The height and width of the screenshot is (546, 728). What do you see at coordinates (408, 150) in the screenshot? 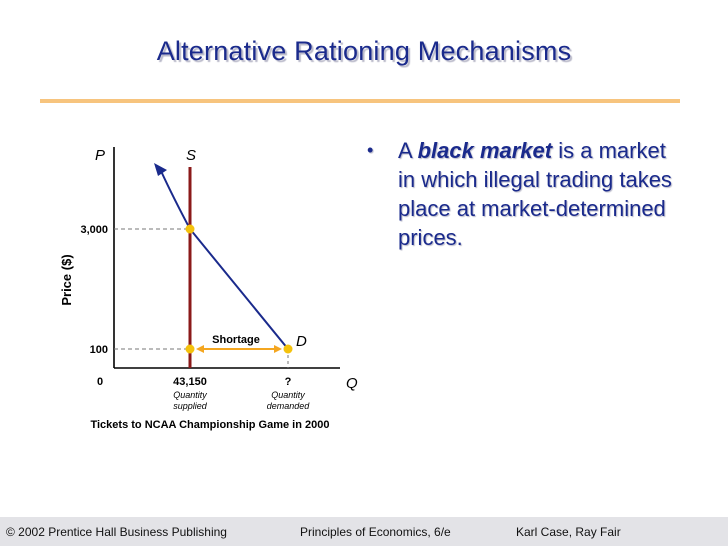
I see `bullet-prefix: A` at bounding box center [408, 150].